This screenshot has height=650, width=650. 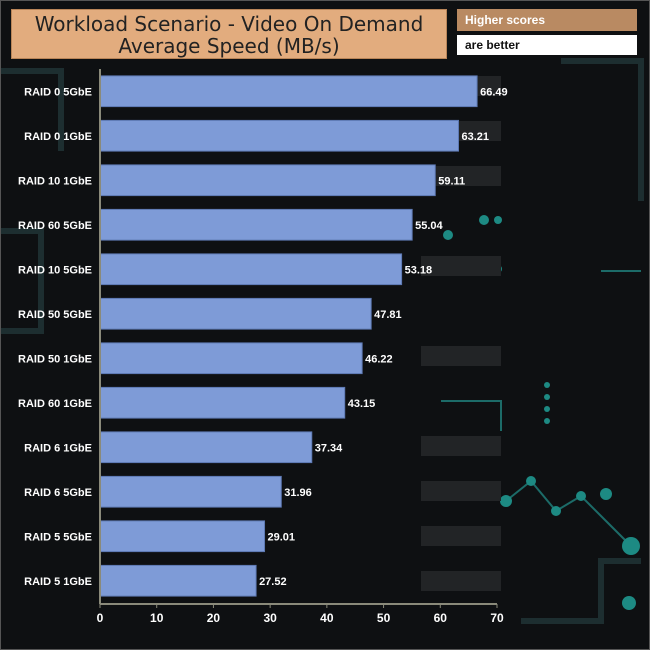 What do you see at coordinates (55, 226) in the screenshot?
I see `category-label: RAID 60 5GbE` at bounding box center [55, 226].